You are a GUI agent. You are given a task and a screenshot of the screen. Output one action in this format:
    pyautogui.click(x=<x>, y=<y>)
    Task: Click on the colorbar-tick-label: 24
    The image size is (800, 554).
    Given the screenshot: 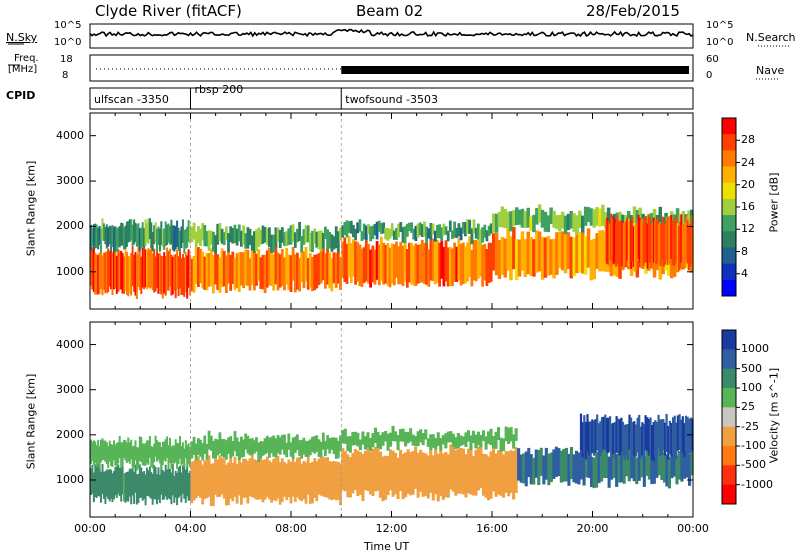 What is the action you would take?
    pyautogui.click(x=748, y=162)
    